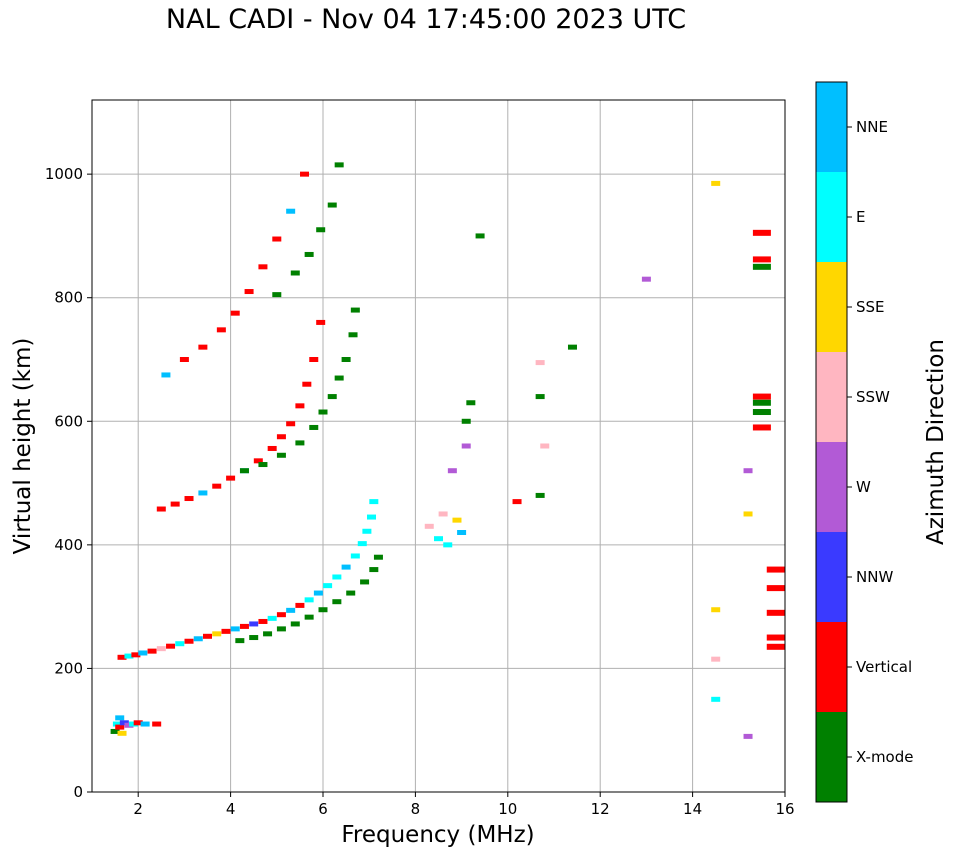 Image resolution: width=958 pixels, height=857 pixels. Describe the element at coordinates (68, 483) in the screenshot. I see `y-axis: 0 200 400 600 800 1000` at that location.